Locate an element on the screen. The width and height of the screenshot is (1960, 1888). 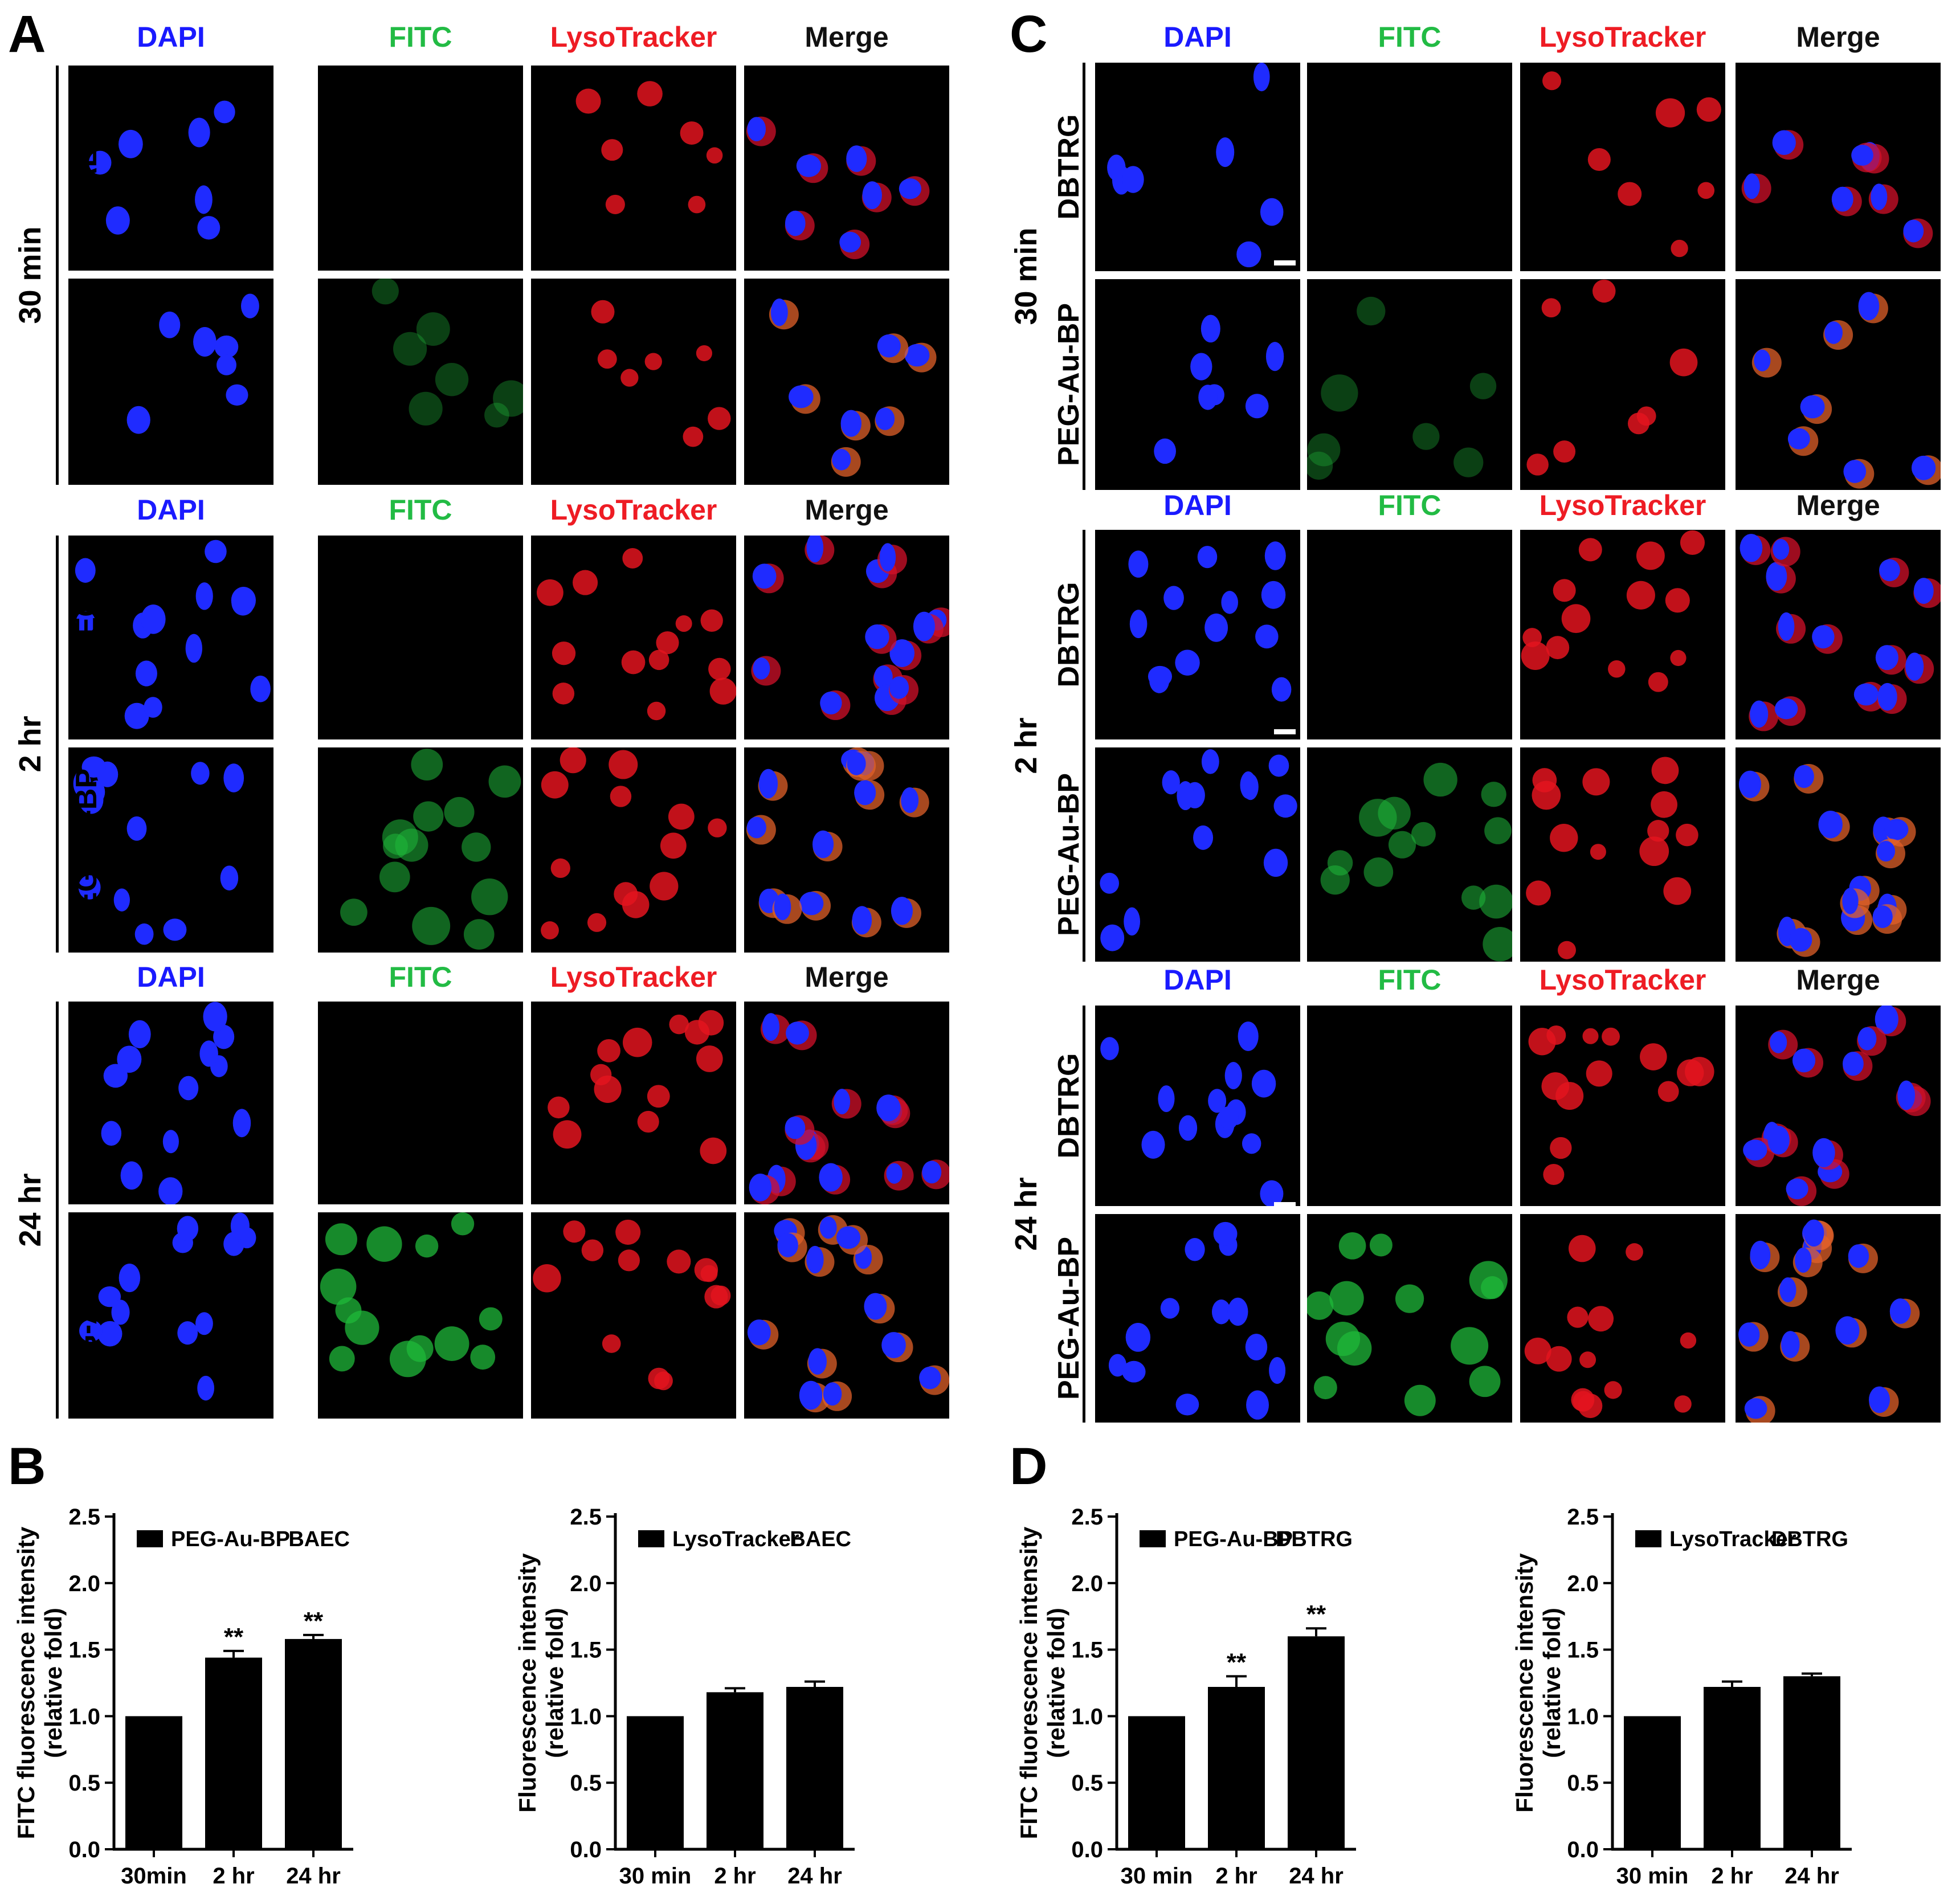
right-row-label-1-0: DBTRG is located at coordinates (1068, 635).